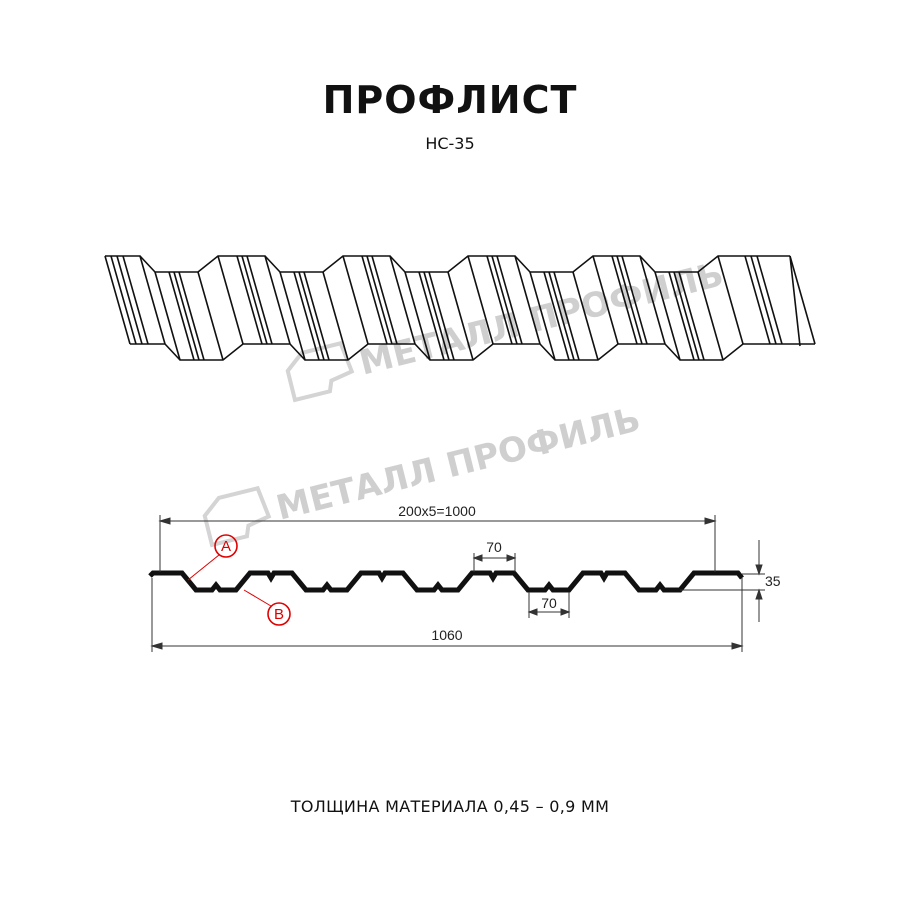 Image resolution: width=900 pixels, height=900 pixels. I want to click on model-name: НС-35, so click(450, 143).